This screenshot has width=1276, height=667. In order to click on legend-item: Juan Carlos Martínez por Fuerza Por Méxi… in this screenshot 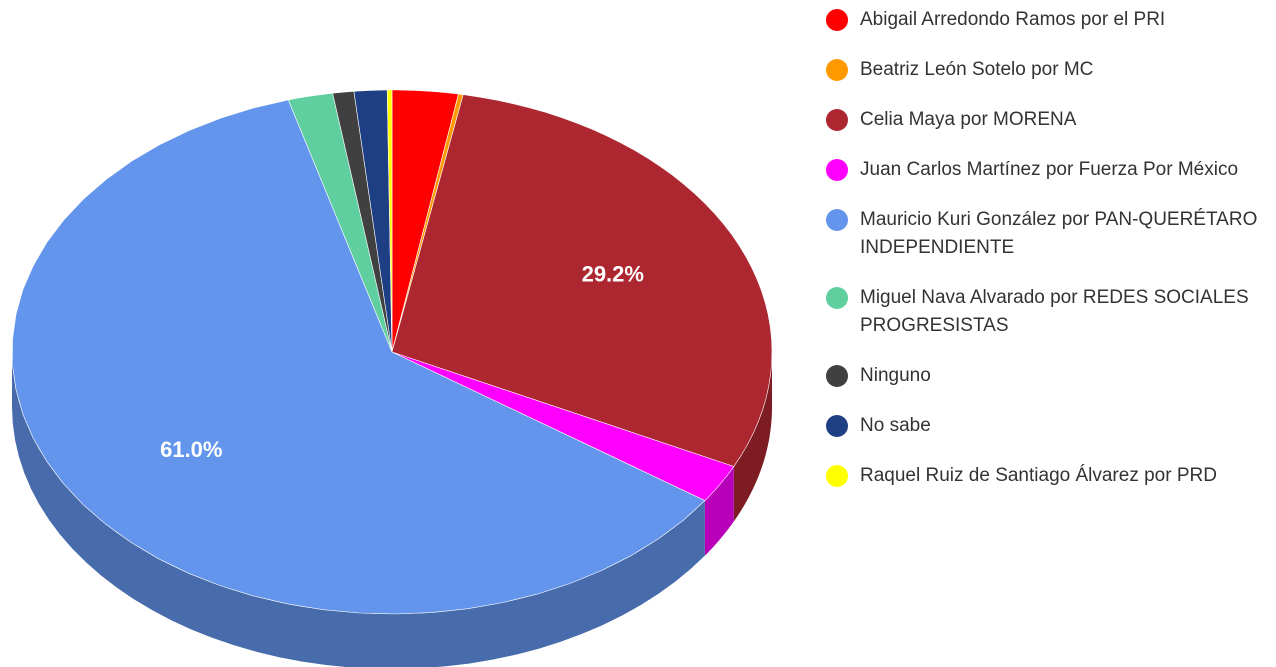, I will do `click(1048, 170)`.